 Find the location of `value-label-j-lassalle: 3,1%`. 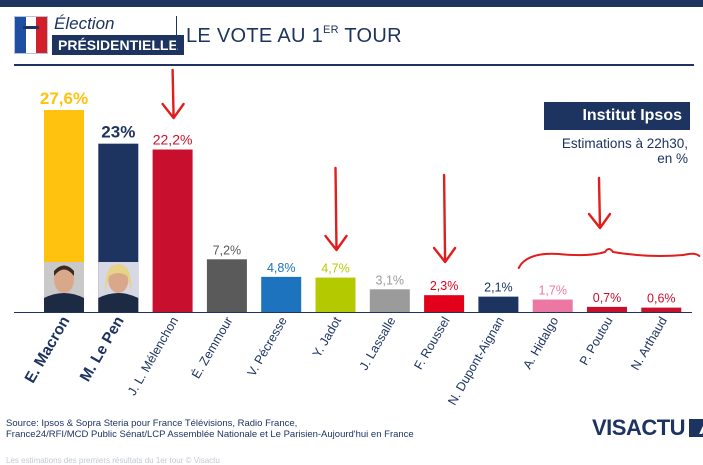

value-label-j-lassalle: 3,1% is located at coordinates (390, 280).